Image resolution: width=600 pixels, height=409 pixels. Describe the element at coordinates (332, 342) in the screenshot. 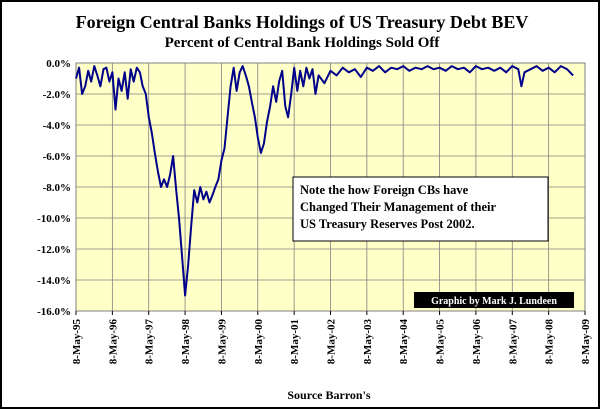

I see `x-tick-label: 8-May-02` at that location.